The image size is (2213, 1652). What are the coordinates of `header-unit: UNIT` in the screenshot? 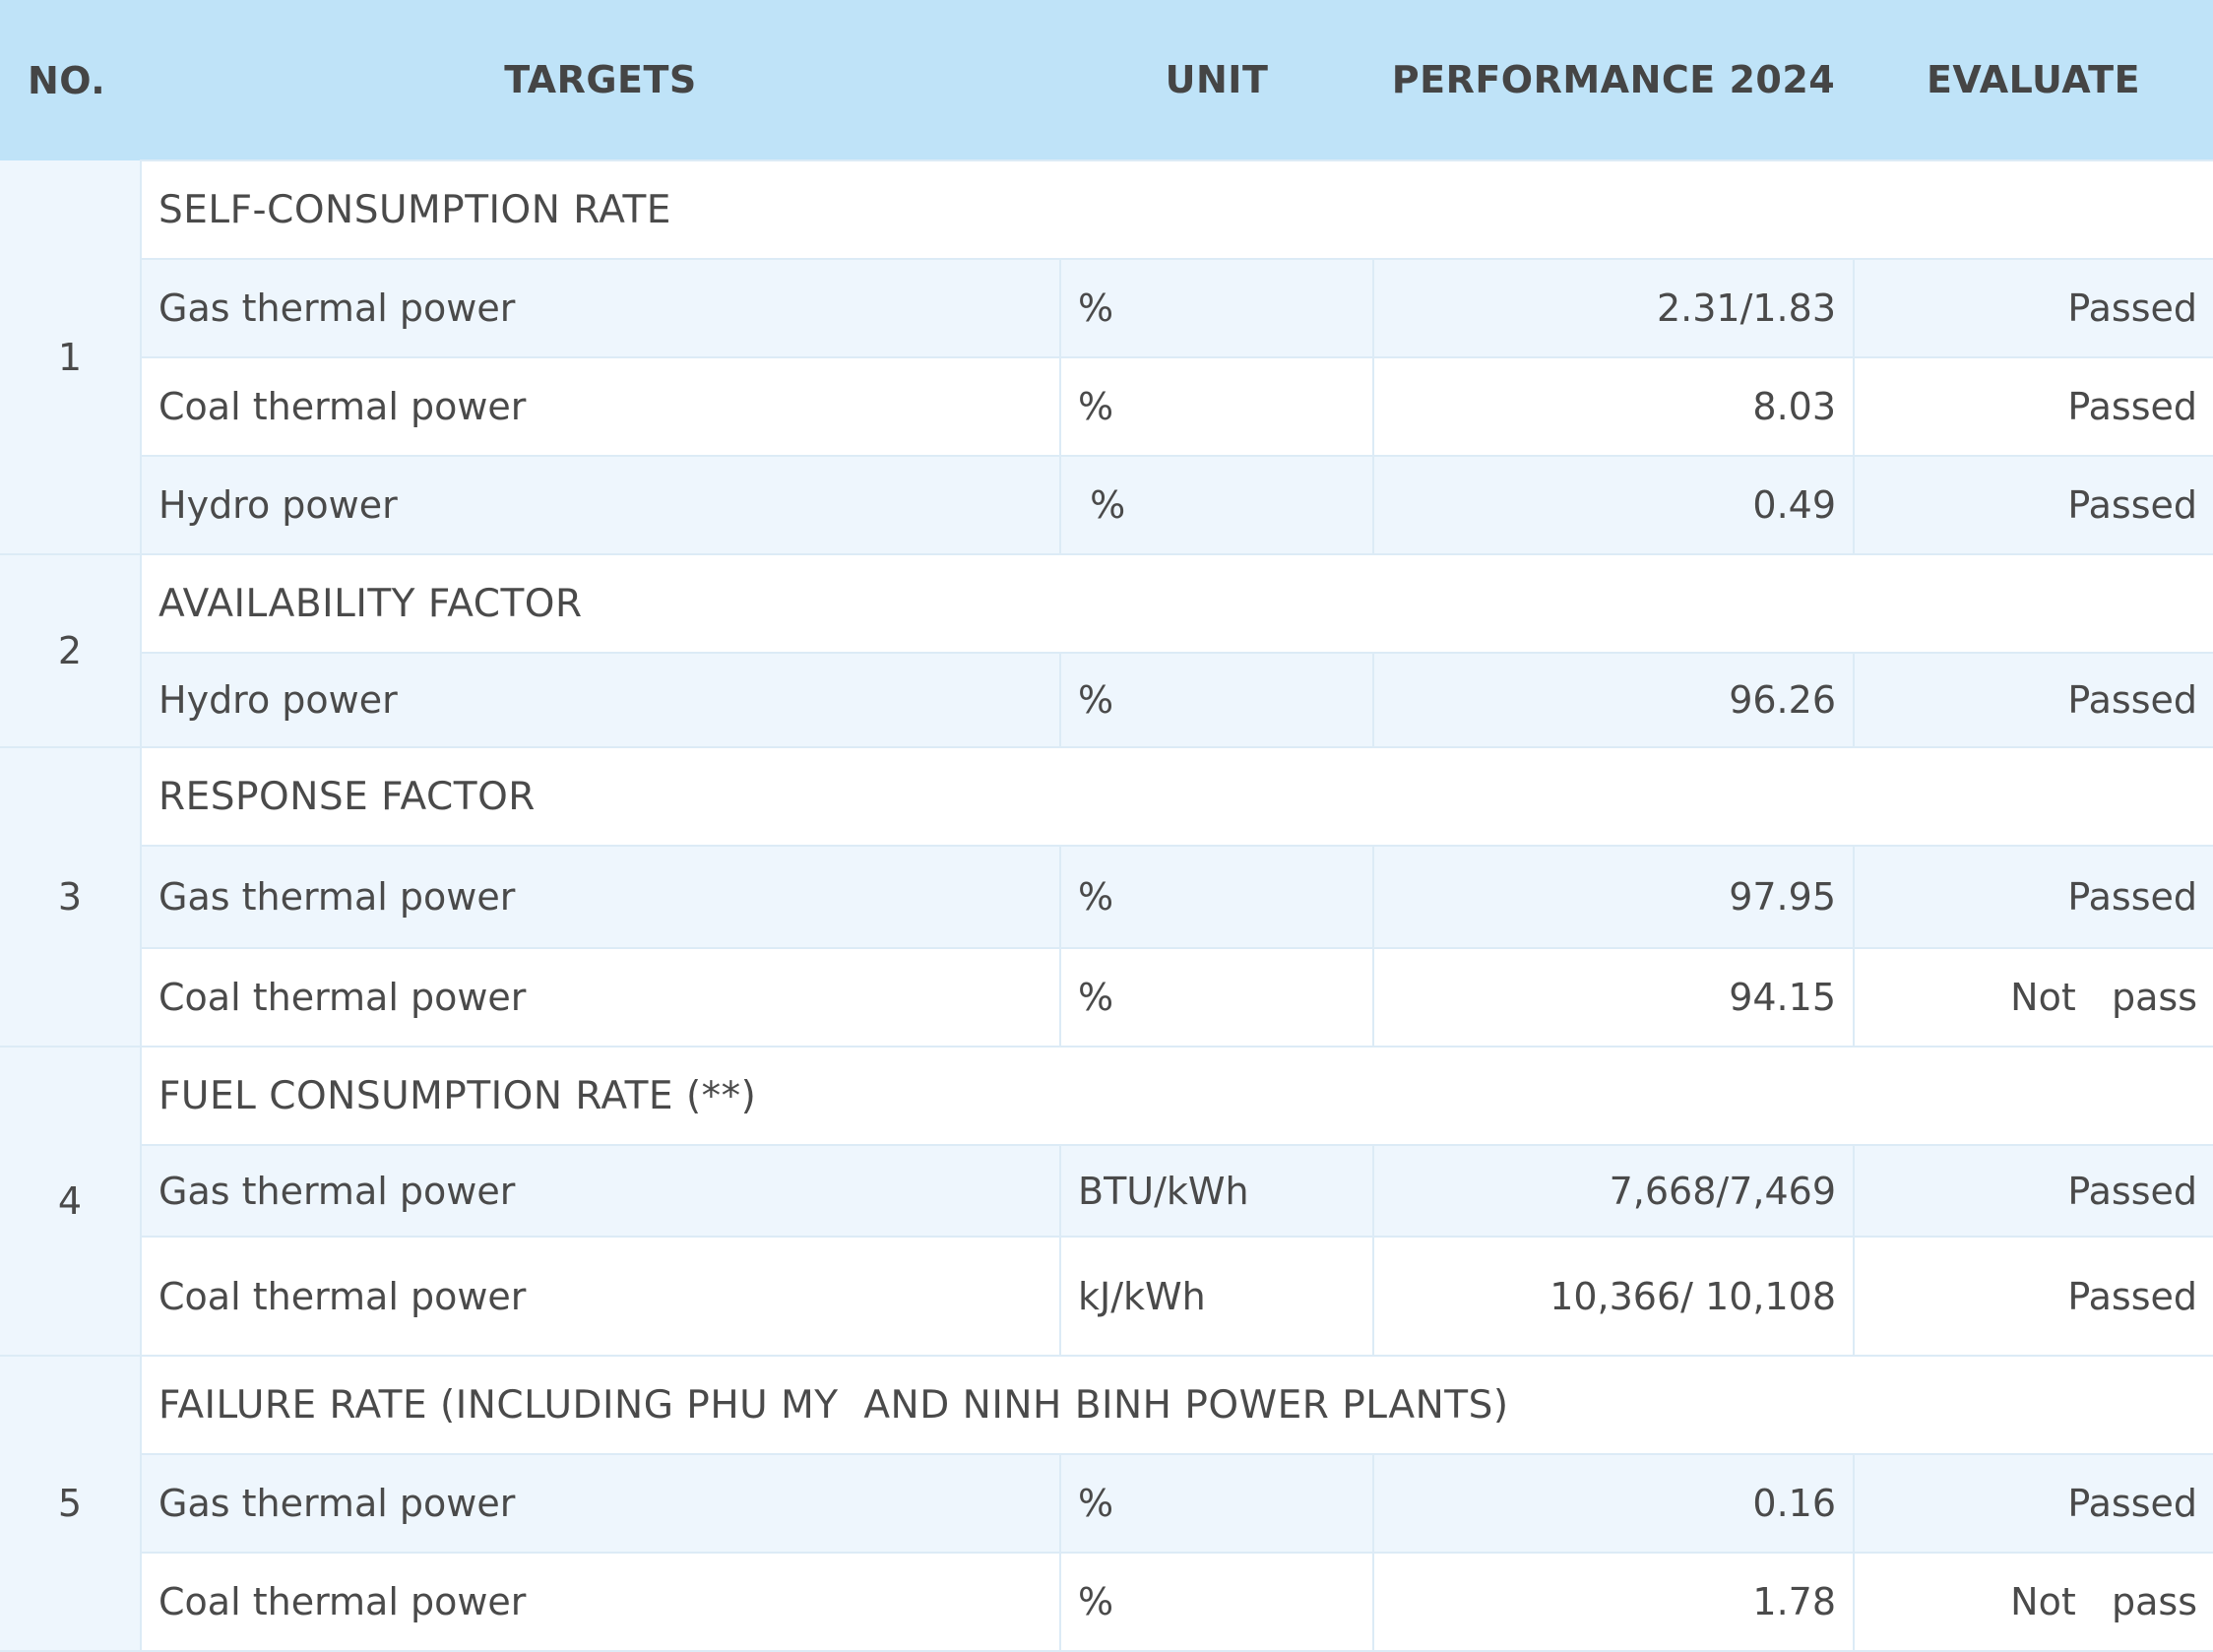 It's located at (1216, 80).